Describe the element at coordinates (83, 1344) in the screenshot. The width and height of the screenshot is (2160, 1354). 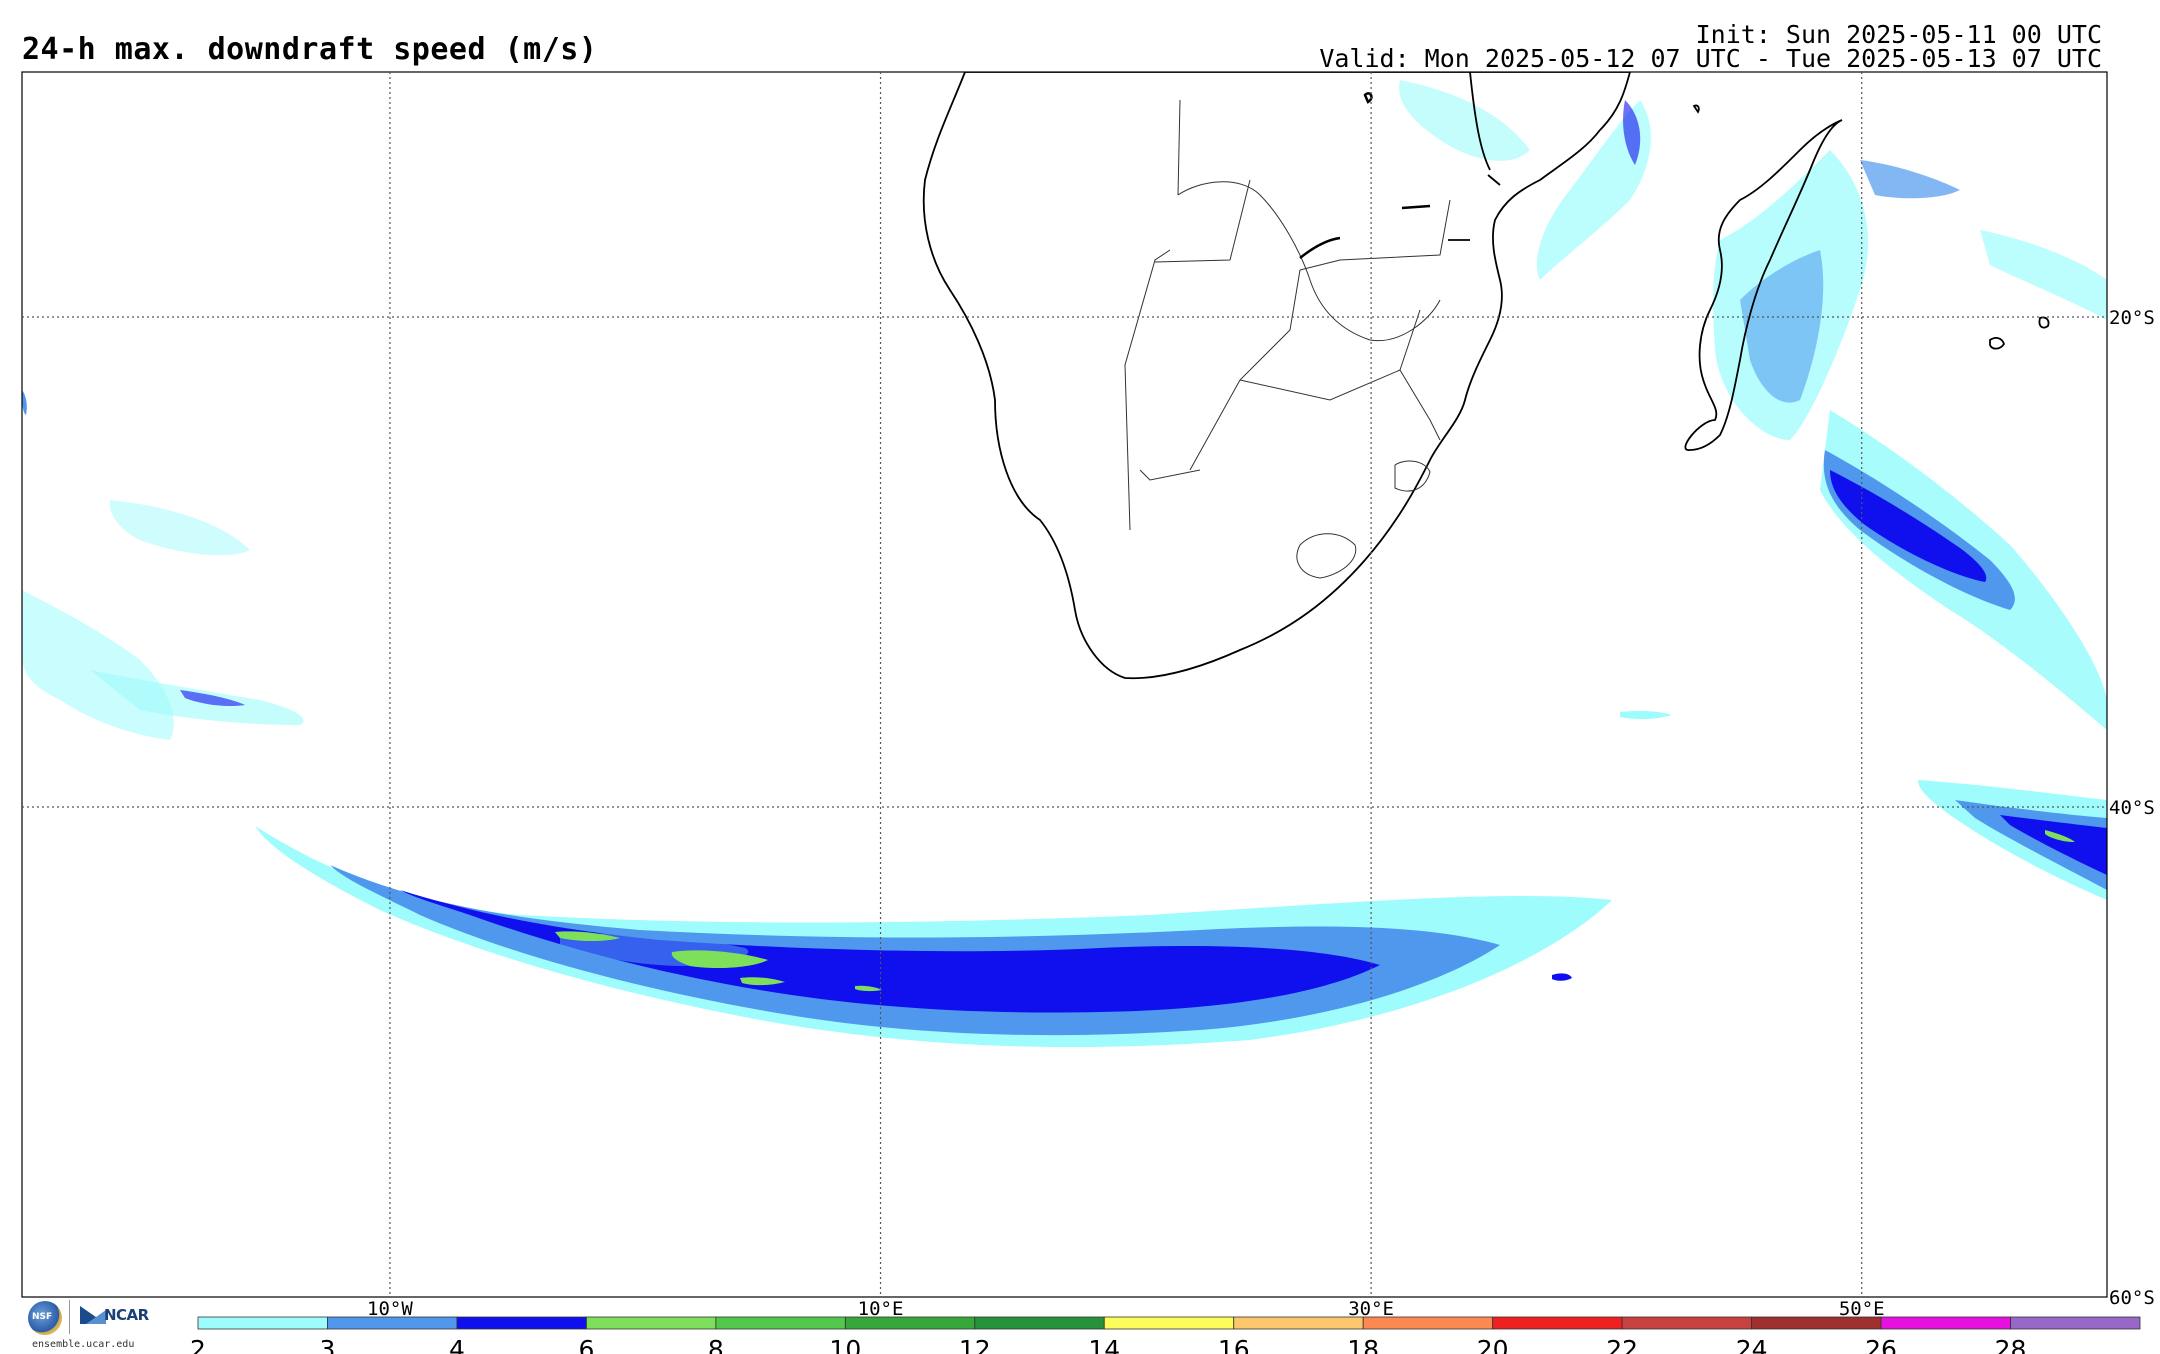
I see `logo-url: ensemble.ucar.edu` at that location.